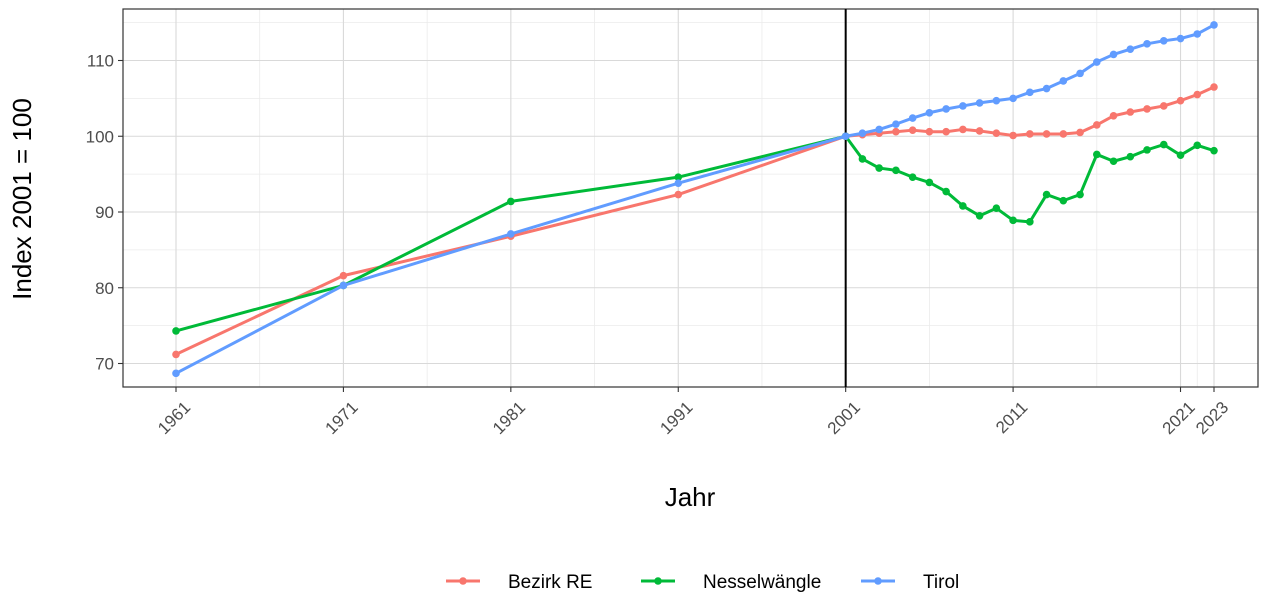 The image size is (1261, 595). What do you see at coordinates (941, 582) in the screenshot?
I see `legend-label: Tirol` at bounding box center [941, 582].